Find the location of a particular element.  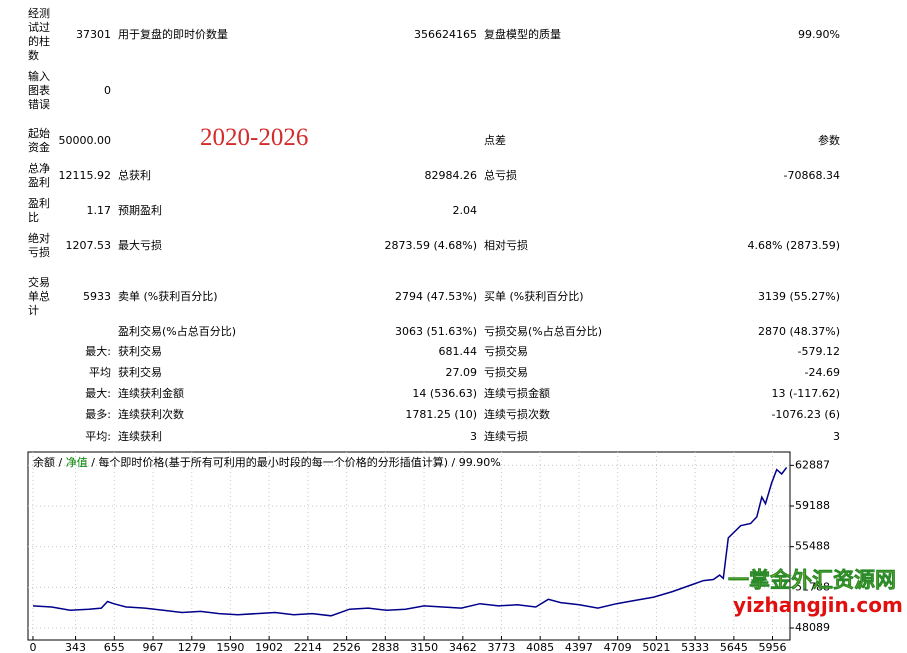

report-value2: 681.44 is located at coordinates (458, 351).